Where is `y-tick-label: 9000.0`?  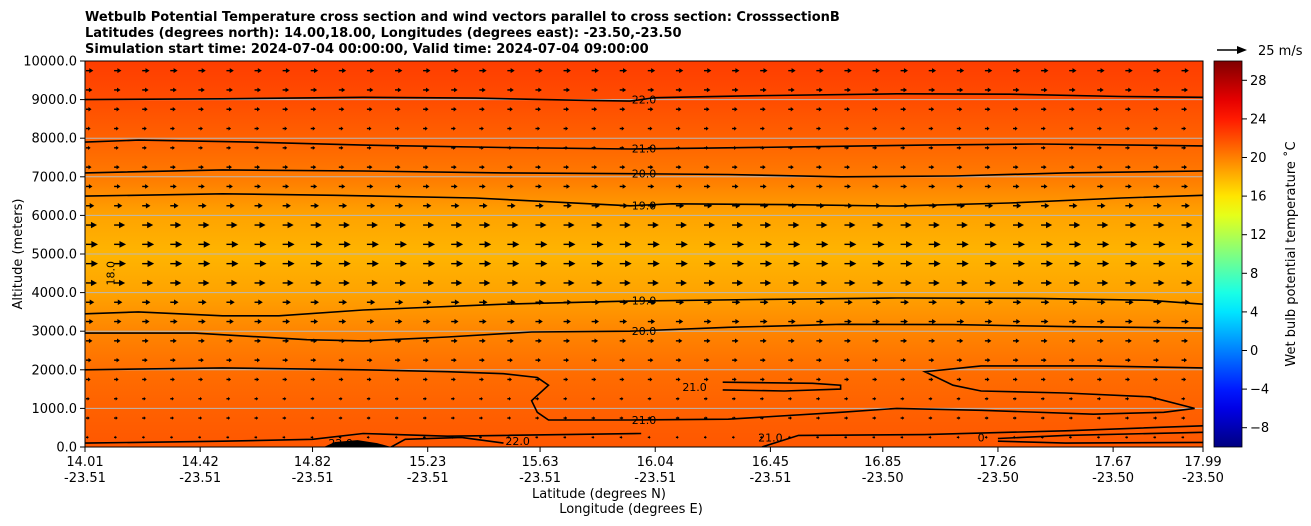
y-tick-label: 9000.0 is located at coordinates (55, 100).